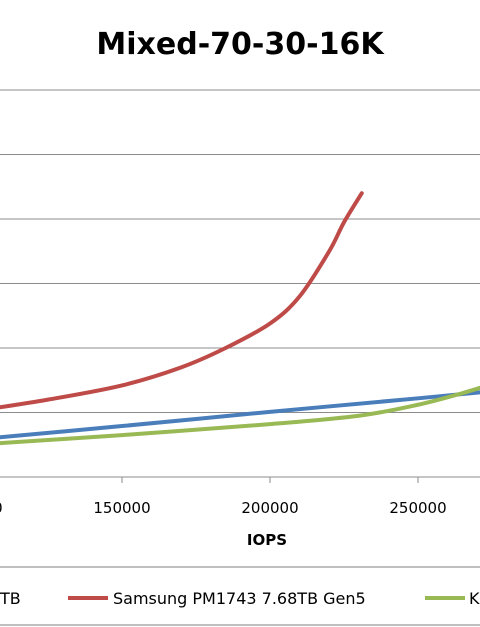 This screenshot has height=627, width=480. Describe the element at coordinates (121, 508) in the screenshot. I see `x-tick-label: 150000` at that location.